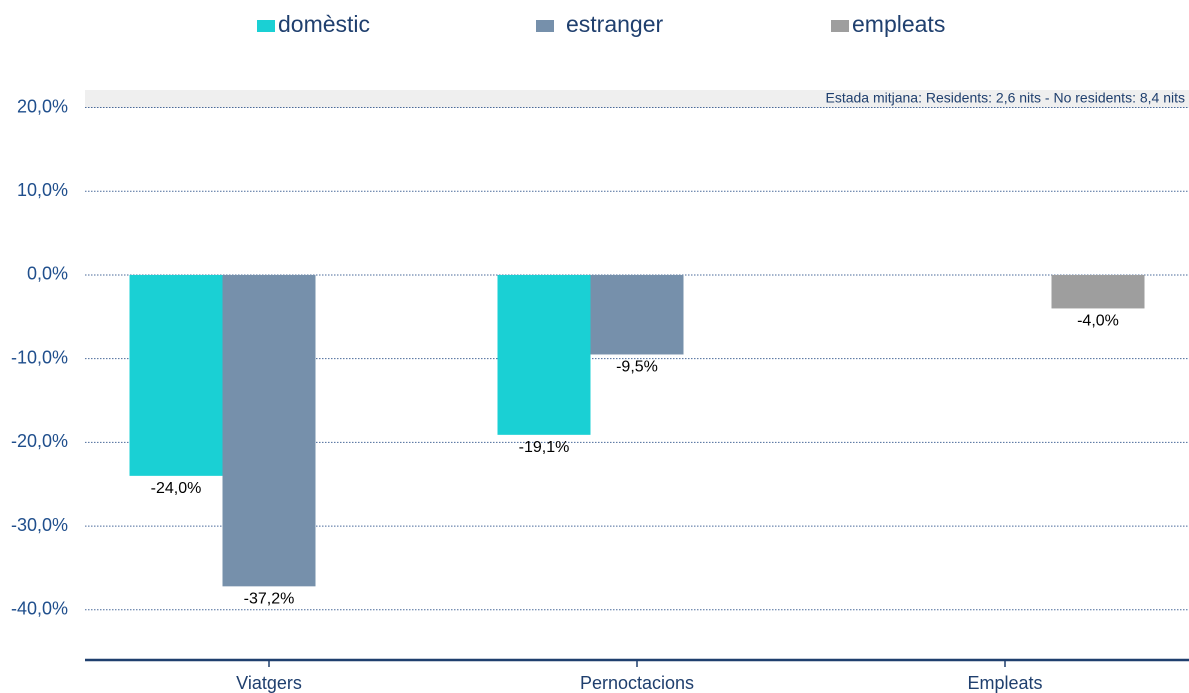  Describe the element at coordinates (1004, 683) in the screenshot. I see `x-tick-label: Empleats` at that location.